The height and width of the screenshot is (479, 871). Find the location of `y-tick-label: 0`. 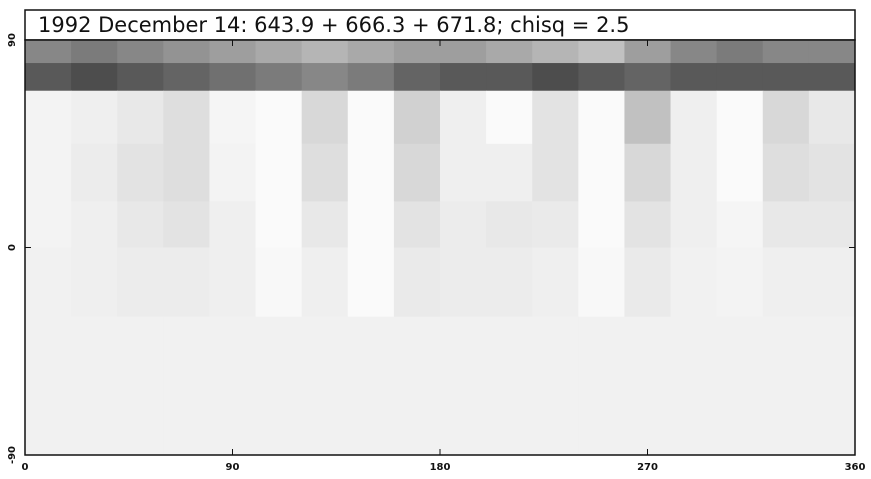

y-tick-label: 0 is located at coordinates (12, 247).